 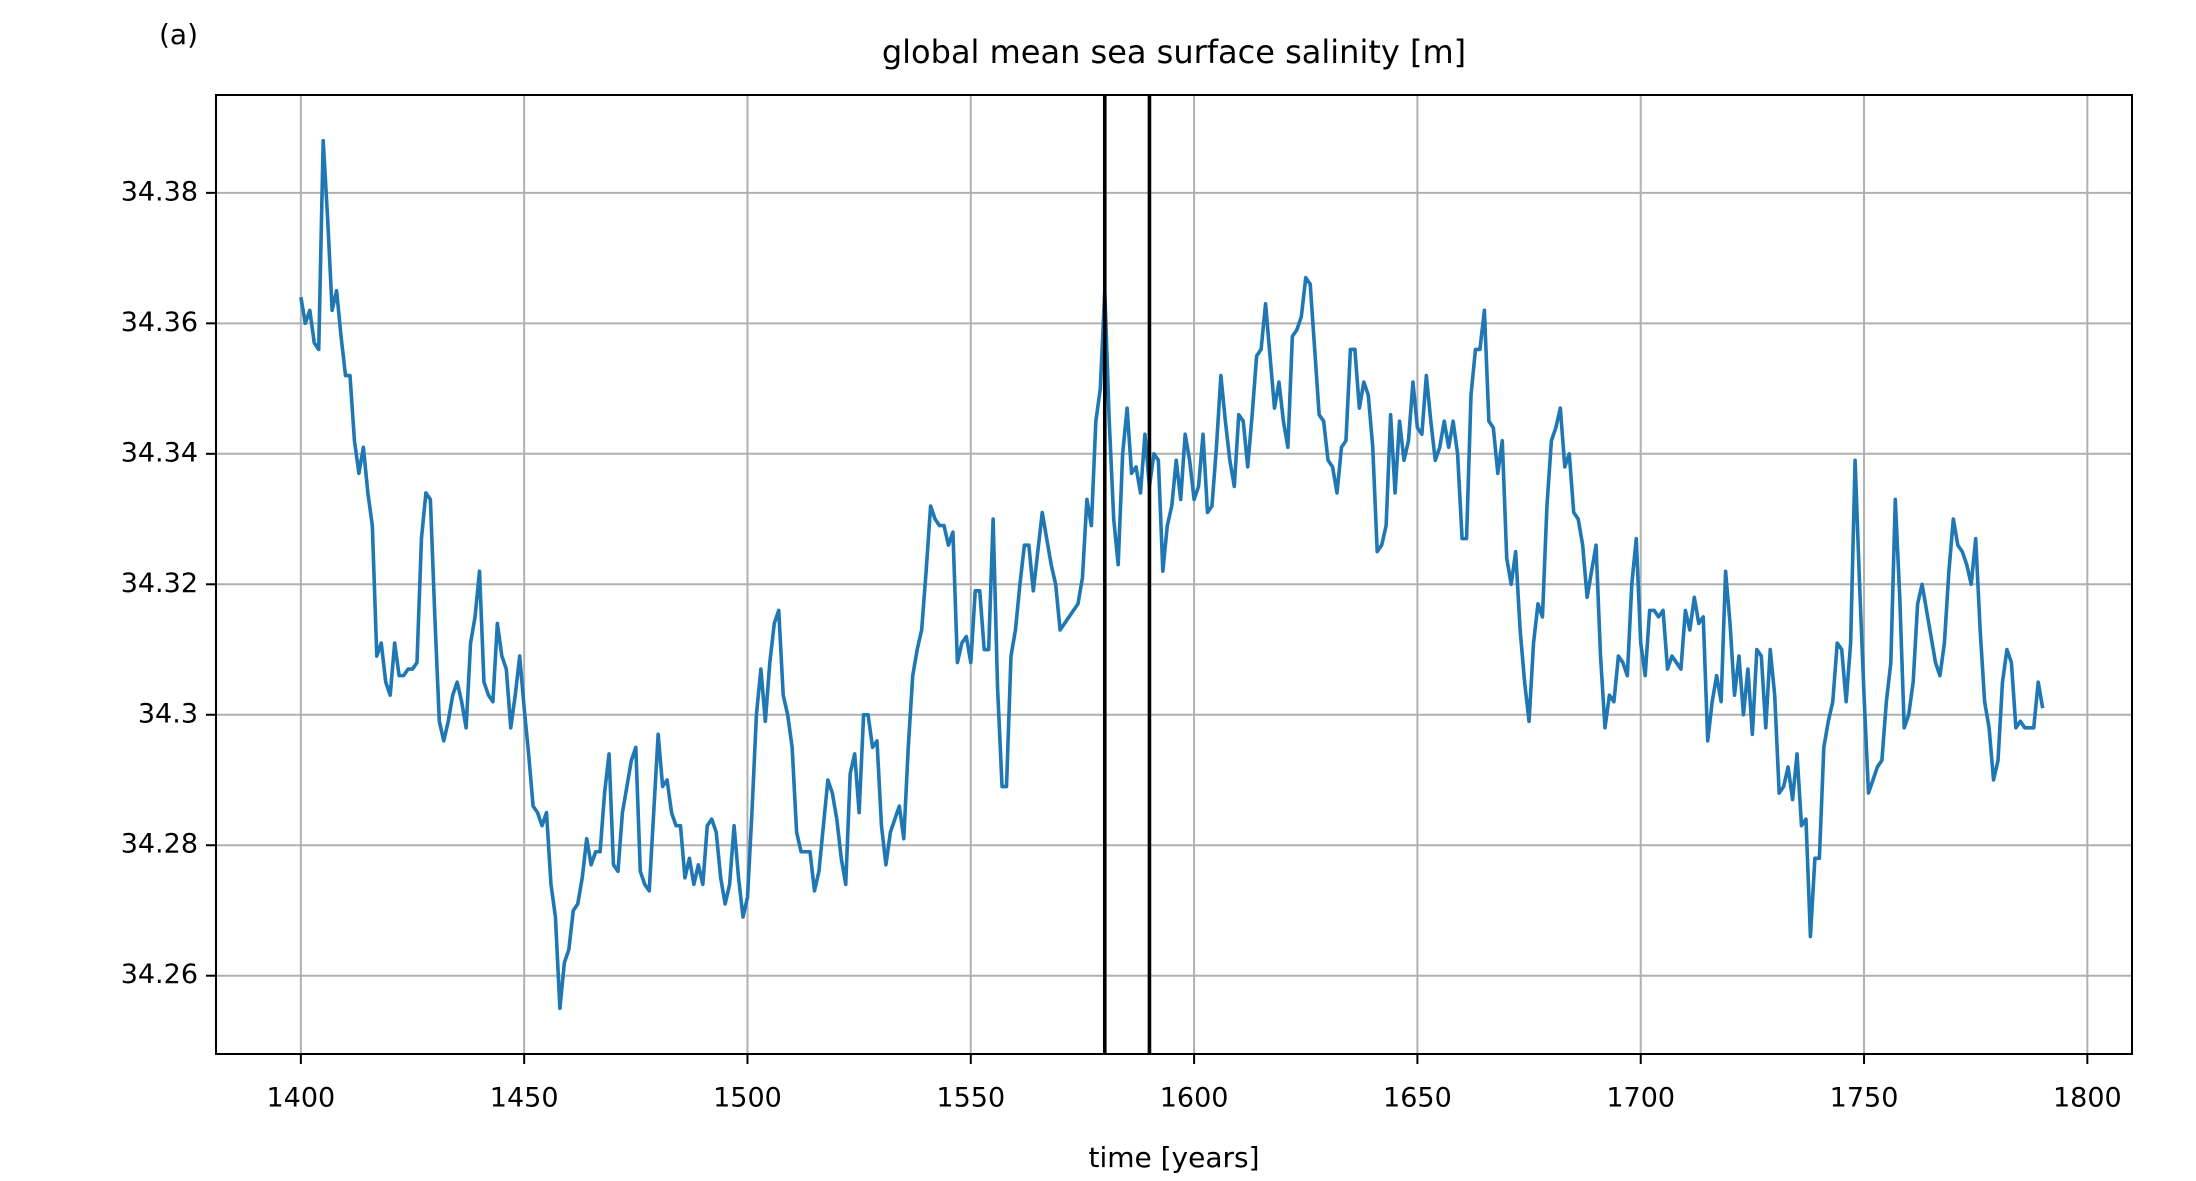 What do you see at coordinates (524, 1098) in the screenshot?
I see `x-tick-label: 1450` at bounding box center [524, 1098].